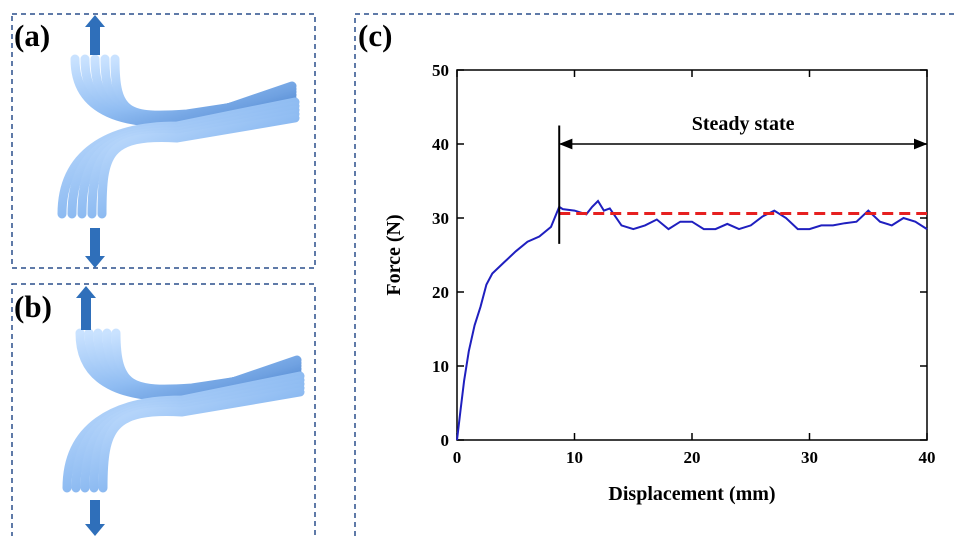 Image resolution: width=957 pixels, height=536 pixels. I want to click on panel-label: (a), so click(32, 35).